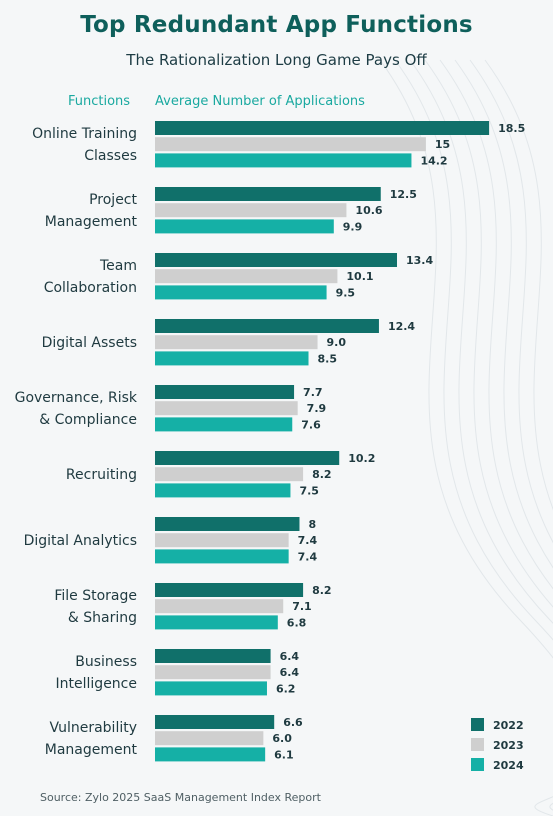 The width and height of the screenshot is (553, 816). What do you see at coordinates (110, 156) in the screenshot?
I see `category-label-line: Classes` at bounding box center [110, 156].